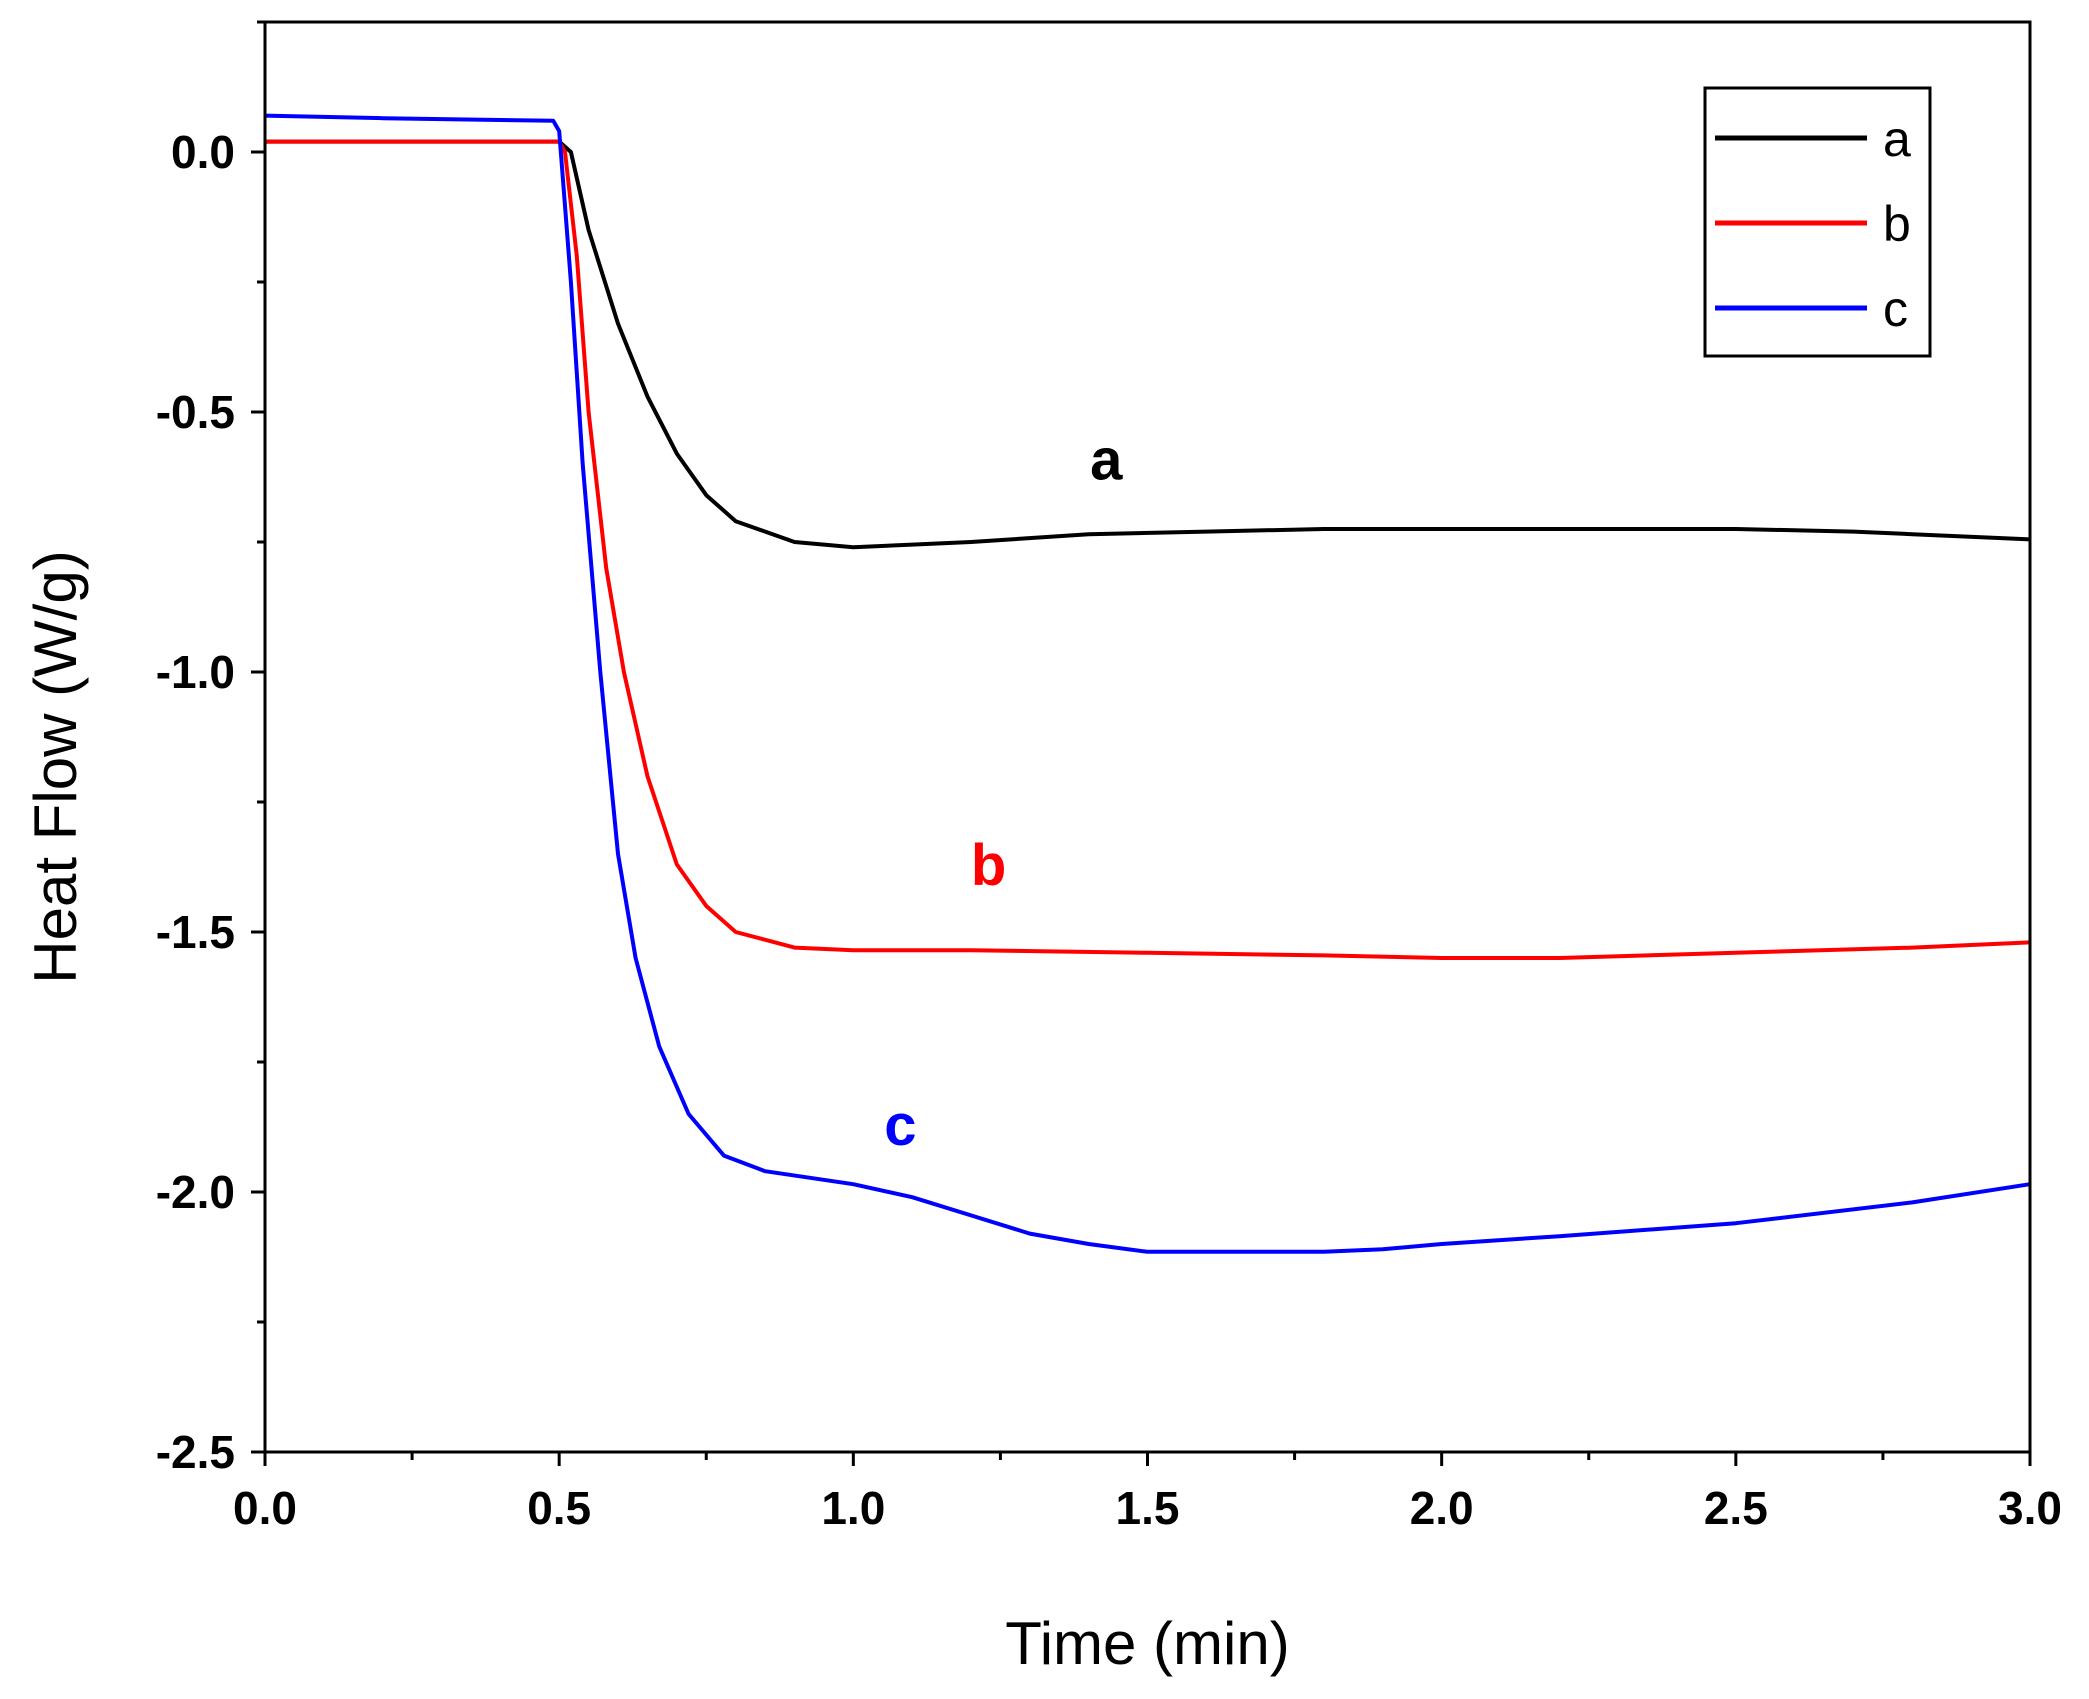  Describe the element at coordinates (265, 1508) in the screenshot. I see `x-tick-label: 0.0` at that location.